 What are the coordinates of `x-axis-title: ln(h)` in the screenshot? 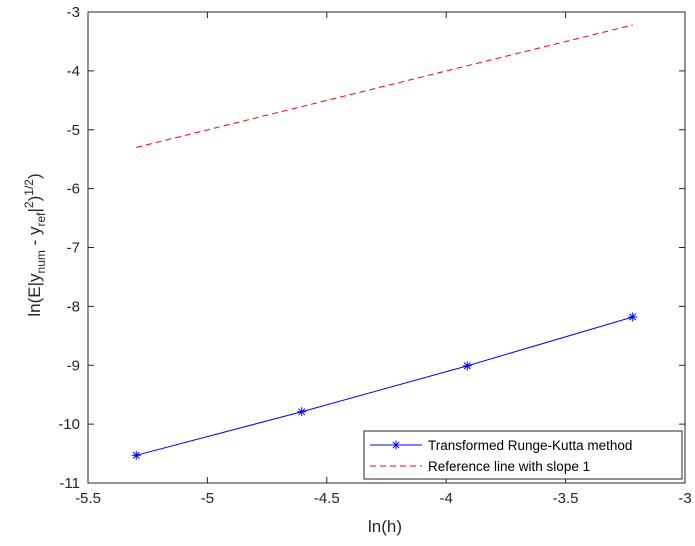 It's located at (385, 526).